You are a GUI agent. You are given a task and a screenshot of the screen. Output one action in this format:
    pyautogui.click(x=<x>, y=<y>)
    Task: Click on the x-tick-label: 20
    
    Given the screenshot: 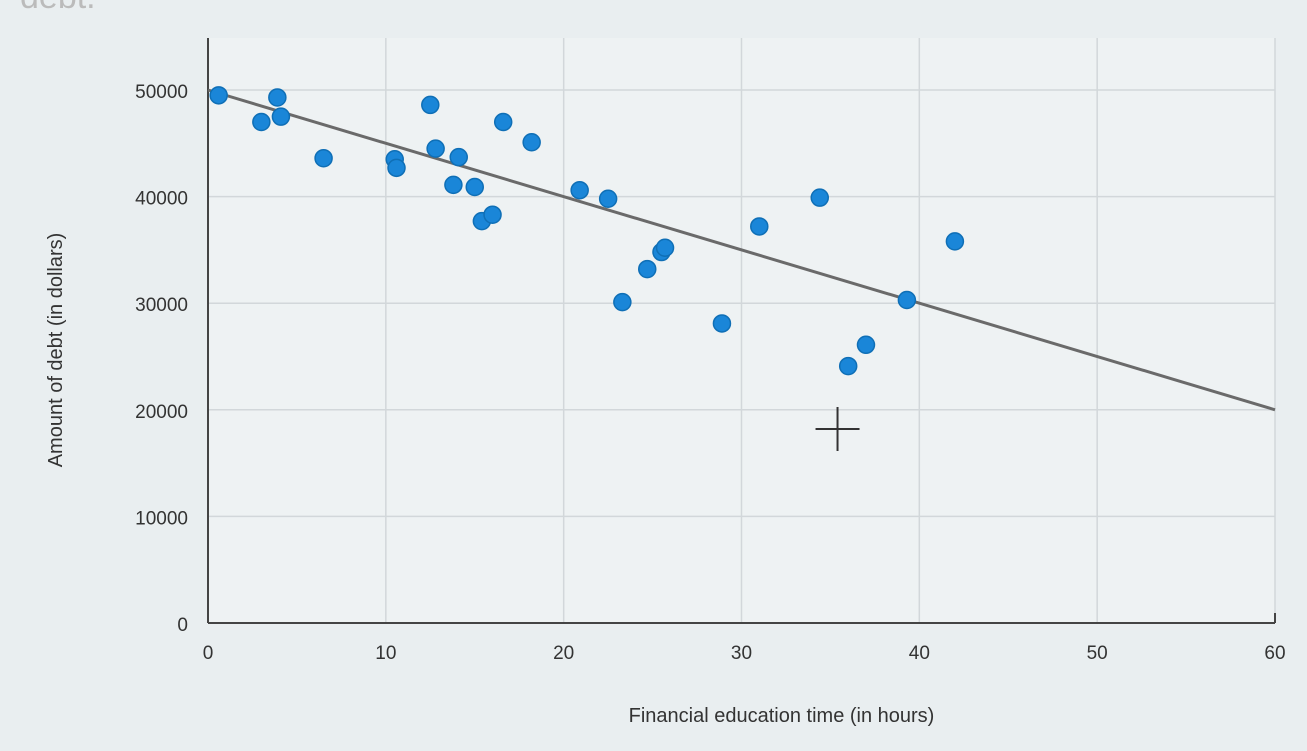 What is the action you would take?
    pyautogui.click(x=563, y=653)
    